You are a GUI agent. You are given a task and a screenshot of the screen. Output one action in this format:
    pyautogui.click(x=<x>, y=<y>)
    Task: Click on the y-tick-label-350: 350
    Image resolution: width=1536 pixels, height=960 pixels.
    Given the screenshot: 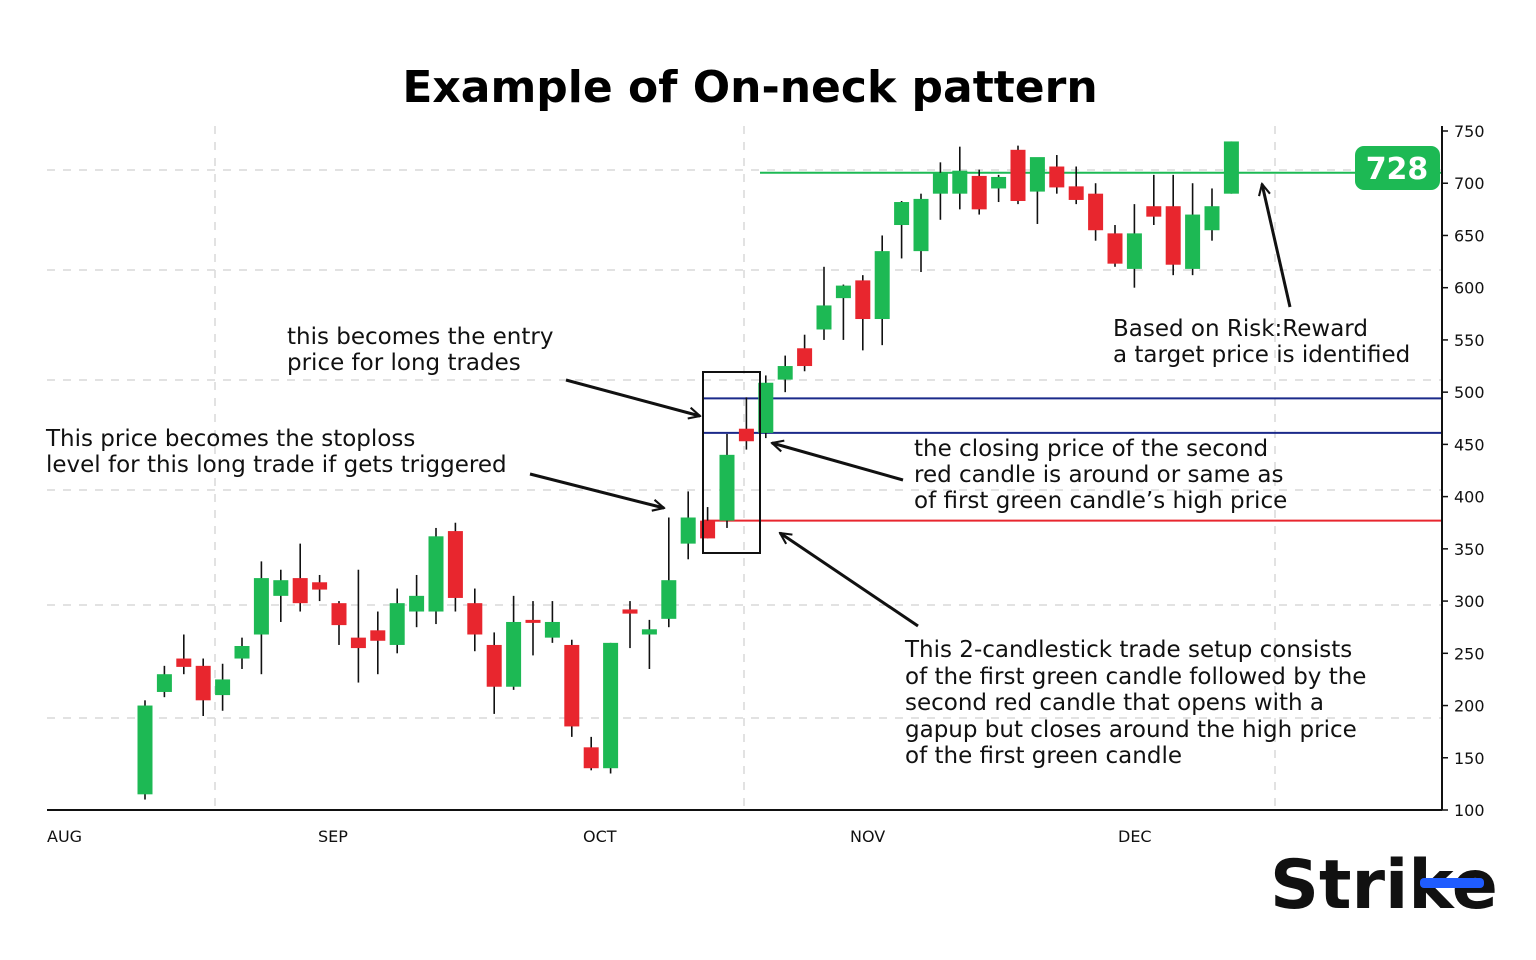 What is the action you would take?
    pyautogui.click(x=1469, y=549)
    